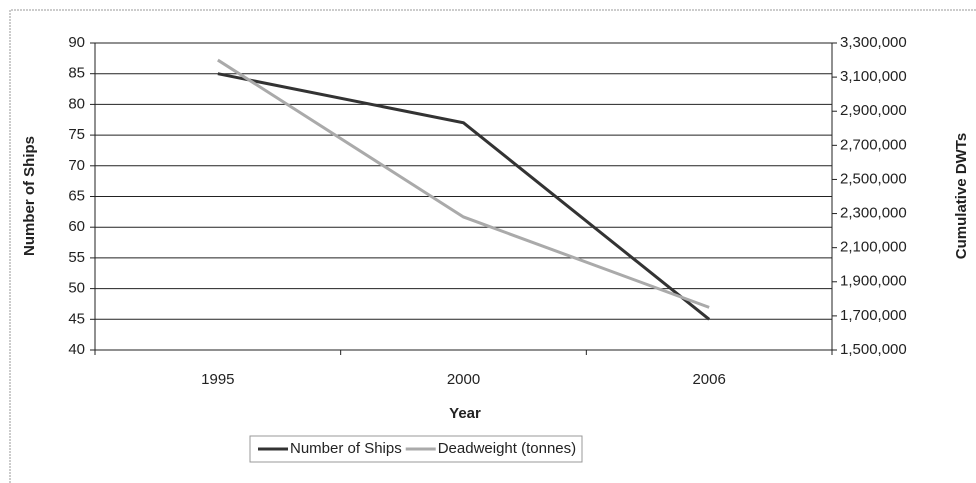 This screenshot has height=483, width=976. I want to click on y-tick-label: 60, so click(76, 226).